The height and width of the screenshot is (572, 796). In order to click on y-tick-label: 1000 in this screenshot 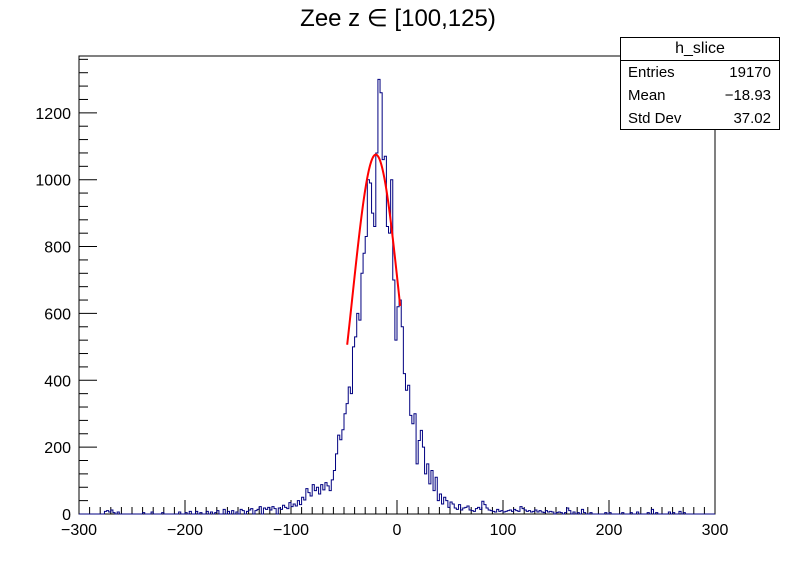, I will do `click(53, 181)`.